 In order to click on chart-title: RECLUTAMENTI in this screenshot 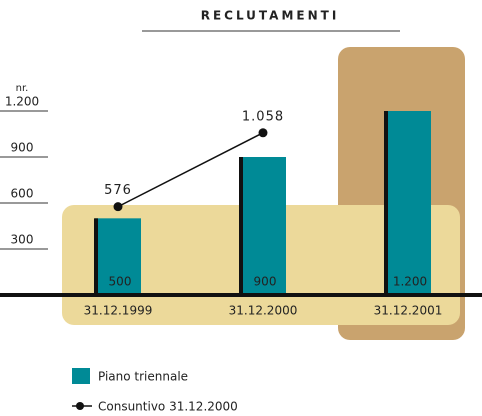, I will do `click(270, 16)`.